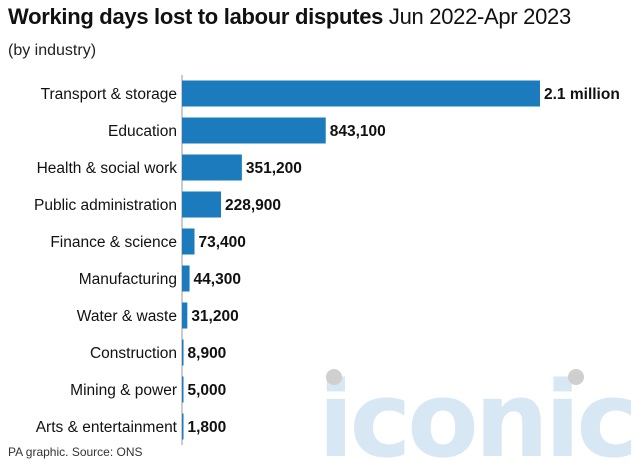  I want to click on value-label: 843,100, so click(358, 131).